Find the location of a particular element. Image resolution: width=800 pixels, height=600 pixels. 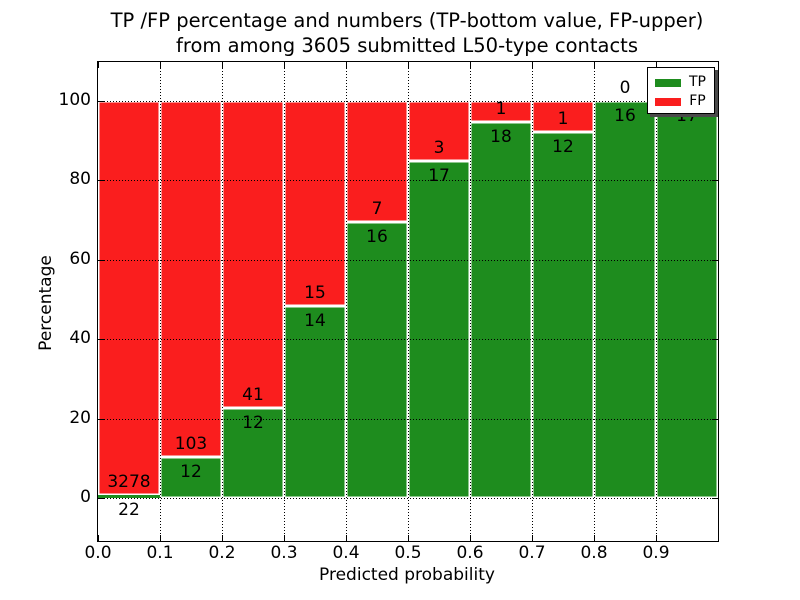

y-tick-label: 0 is located at coordinates (85, 497).